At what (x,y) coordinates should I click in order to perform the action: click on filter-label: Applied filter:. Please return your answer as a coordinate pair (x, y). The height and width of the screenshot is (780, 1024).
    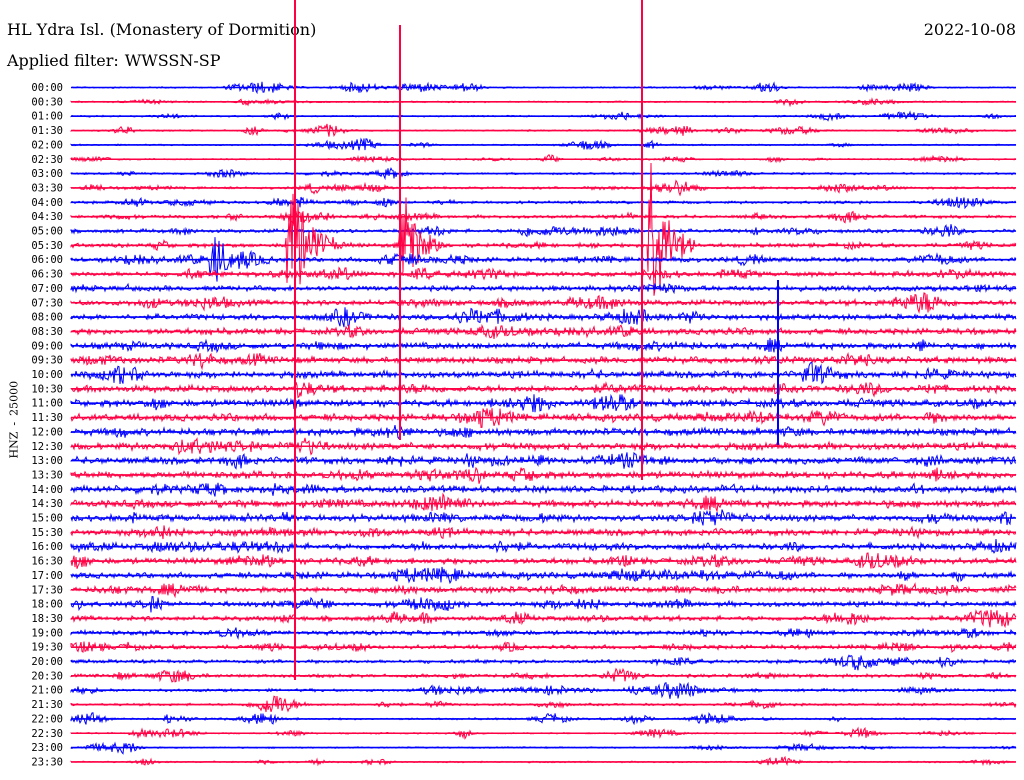
    Looking at the image, I should click on (63, 60).